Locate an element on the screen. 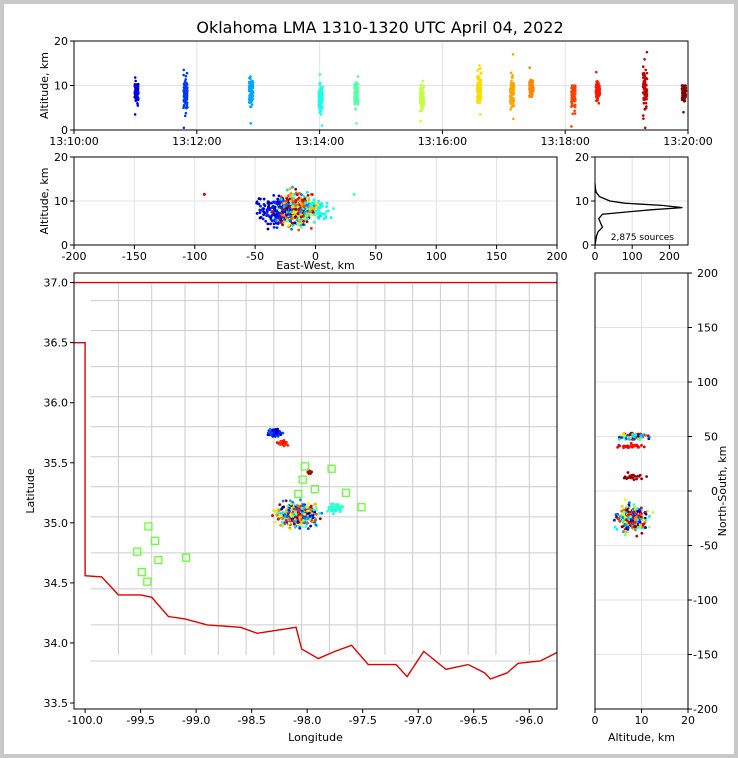  ns-height-xtick-label: 0 is located at coordinates (595, 720).